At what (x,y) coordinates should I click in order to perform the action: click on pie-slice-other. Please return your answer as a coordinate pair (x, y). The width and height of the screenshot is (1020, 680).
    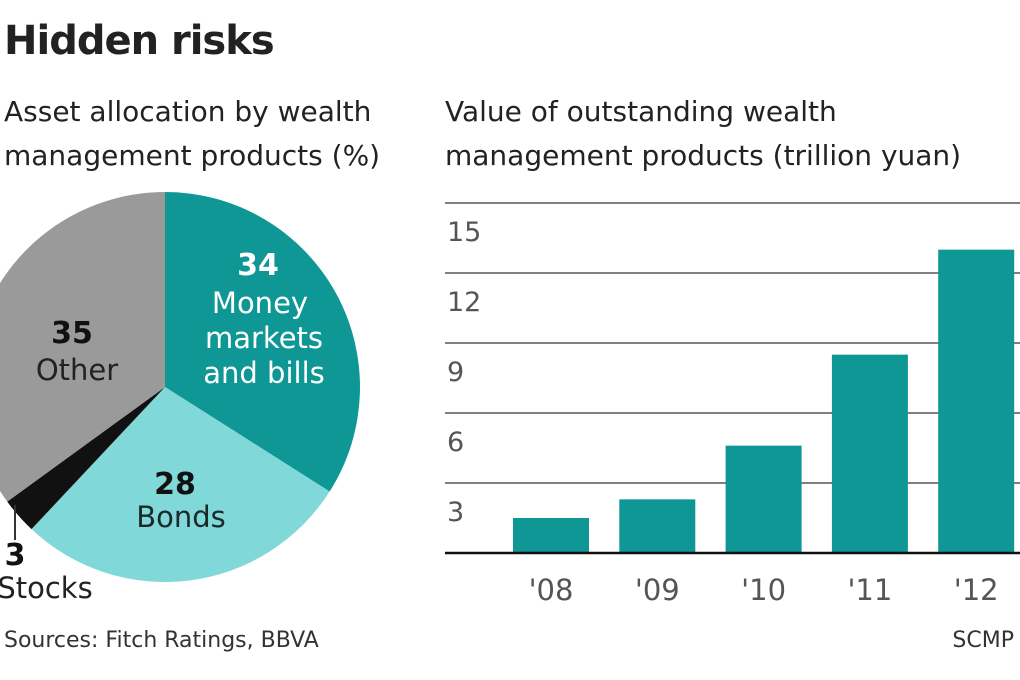
    Looking at the image, I should click on (82, 347).